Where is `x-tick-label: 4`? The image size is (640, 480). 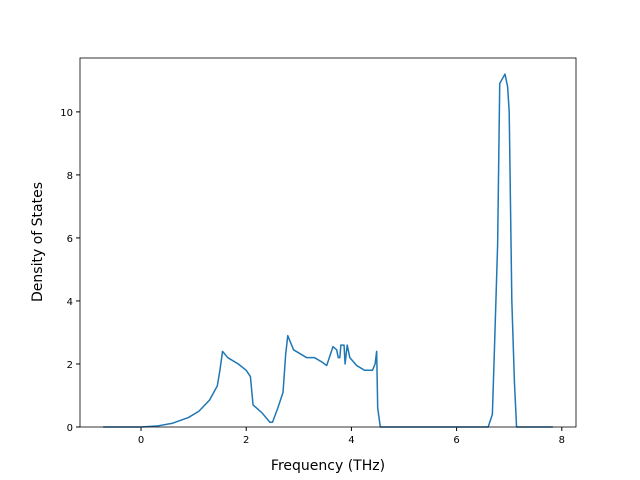
x-tick-label: 4 is located at coordinates (351, 440).